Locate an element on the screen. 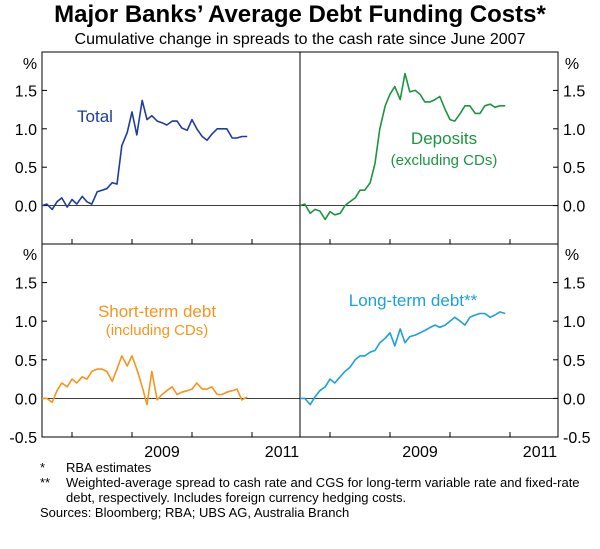 The width and height of the screenshot is (600, 549). series-label-long-term-debt: Long-term debt** is located at coordinates (413, 300).